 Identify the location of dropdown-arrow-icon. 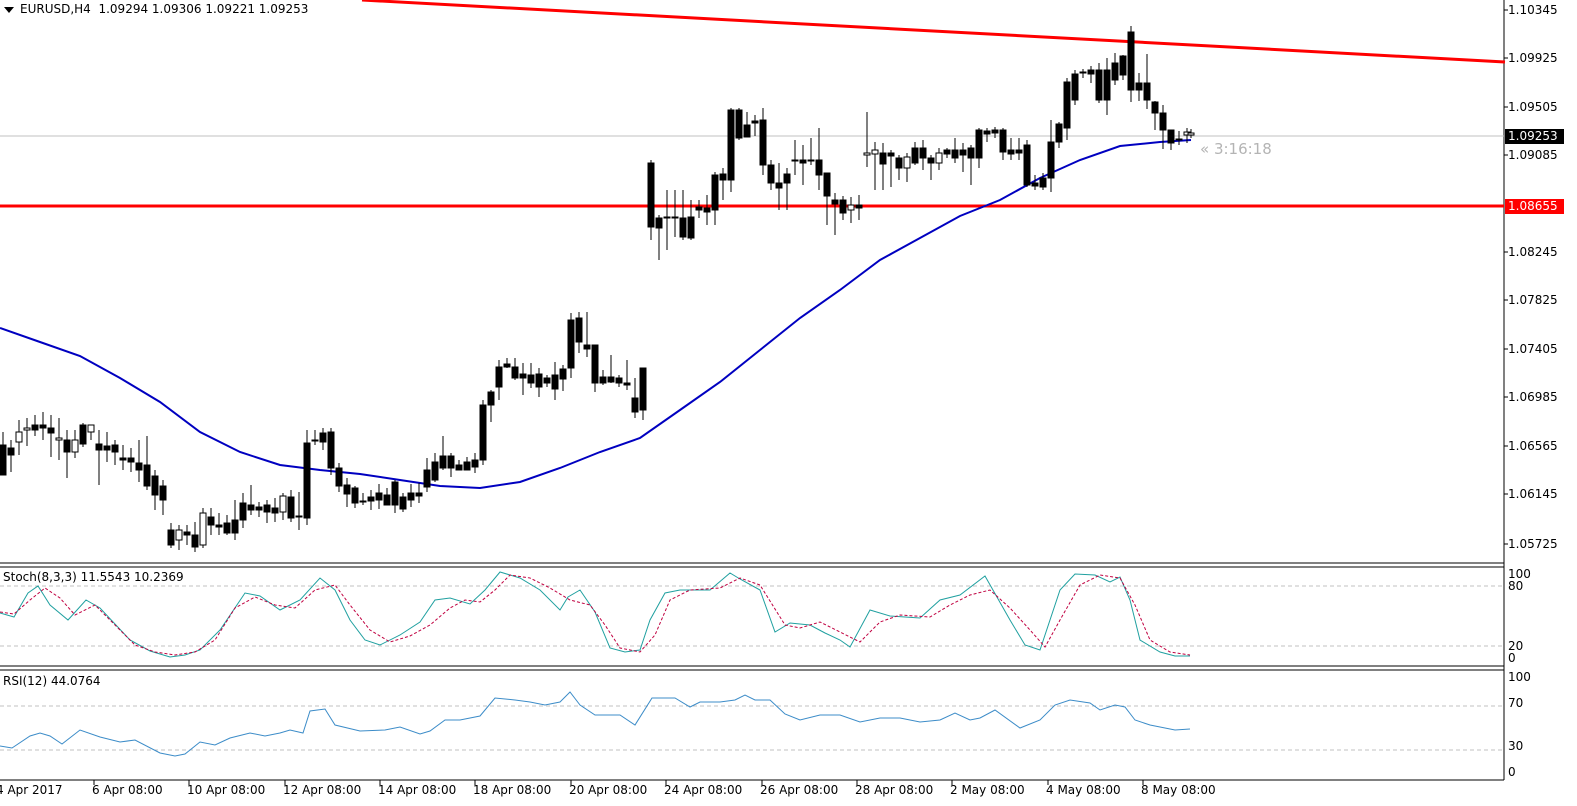
(9, 9).